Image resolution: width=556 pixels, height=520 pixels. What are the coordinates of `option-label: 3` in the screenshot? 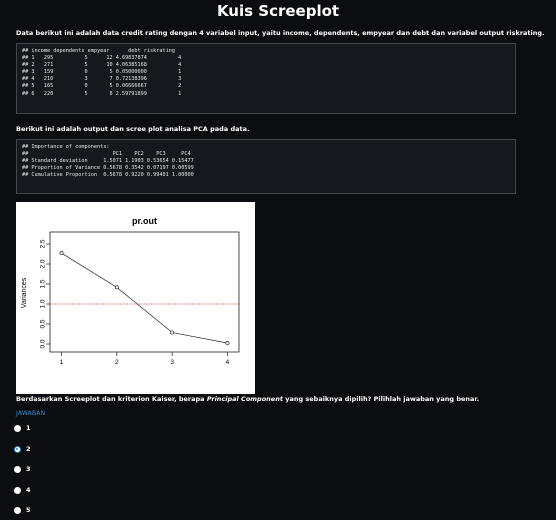 It's located at (28, 469).